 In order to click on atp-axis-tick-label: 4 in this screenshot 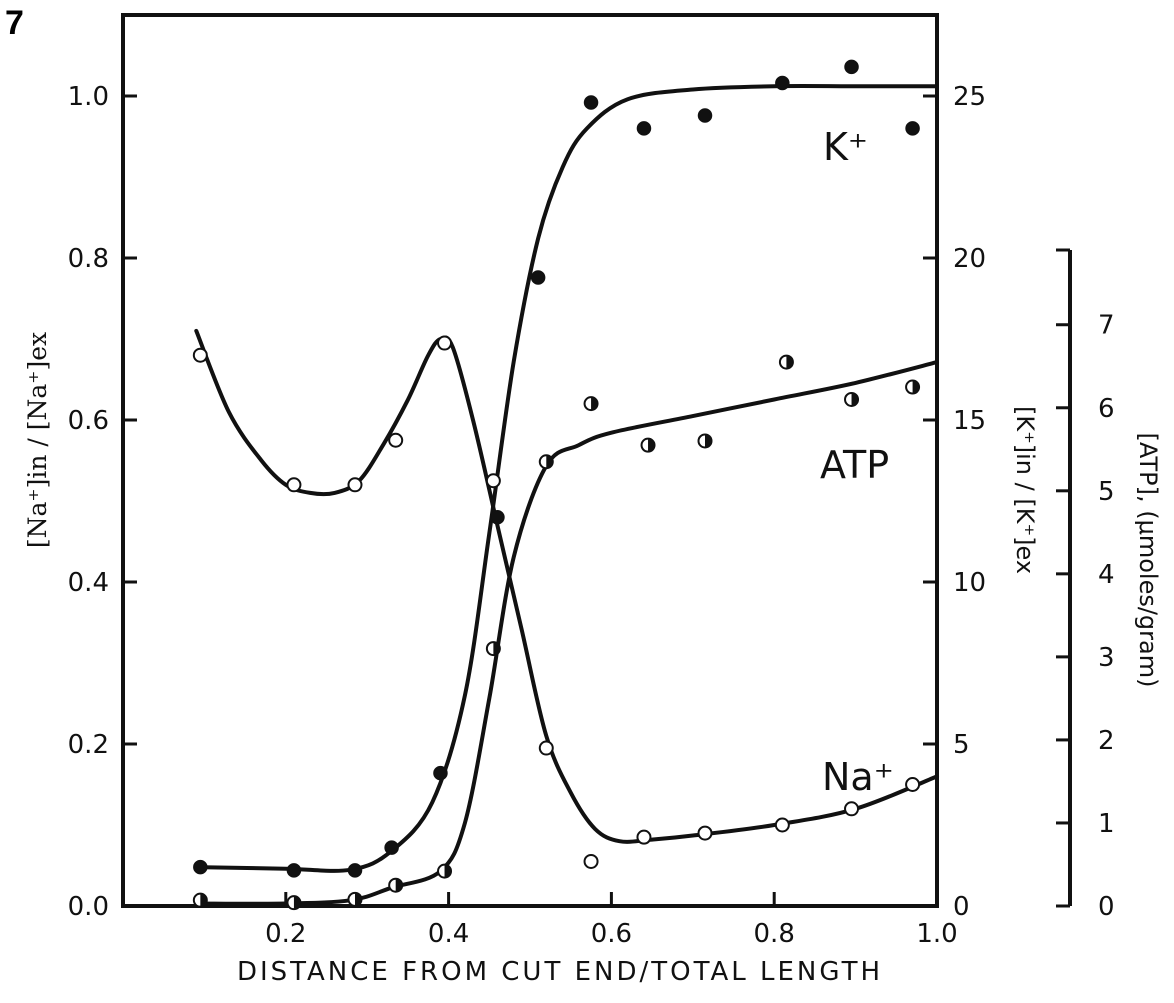, I will do `click(1106, 575)`.